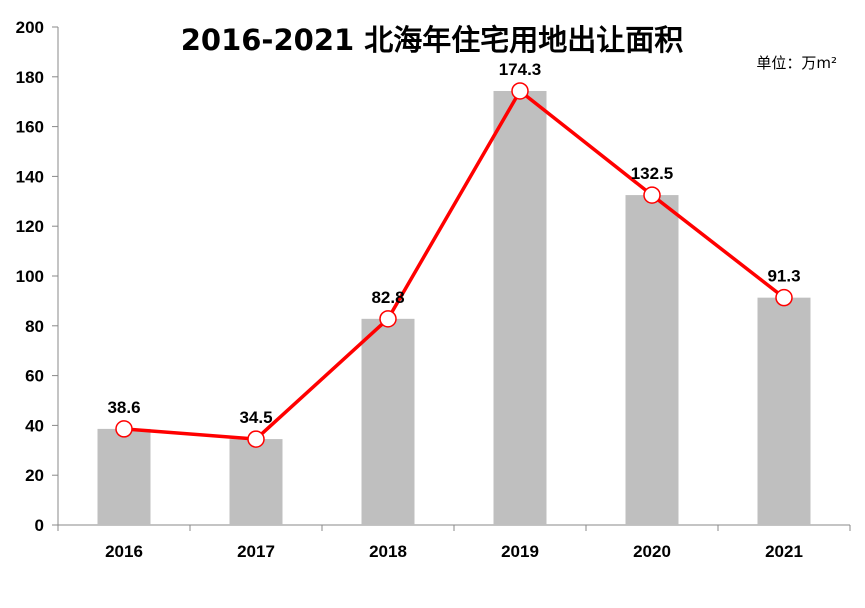 Image resolution: width=865 pixels, height=608 pixels. What do you see at coordinates (34, 475) in the screenshot?
I see `y-tick-label: 20` at bounding box center [34, 475].